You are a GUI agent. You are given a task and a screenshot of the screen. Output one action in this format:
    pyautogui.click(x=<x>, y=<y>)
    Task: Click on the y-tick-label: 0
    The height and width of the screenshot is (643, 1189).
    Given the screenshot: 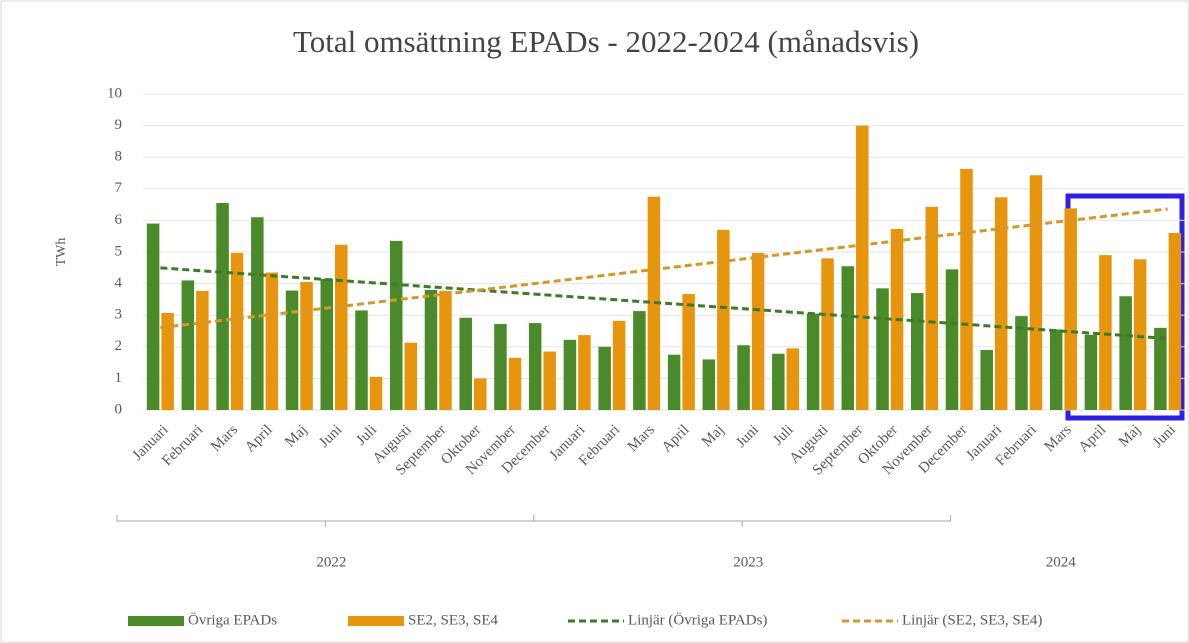 What is the action you would take?
    pyautogui.click(x=119, y=409)
    